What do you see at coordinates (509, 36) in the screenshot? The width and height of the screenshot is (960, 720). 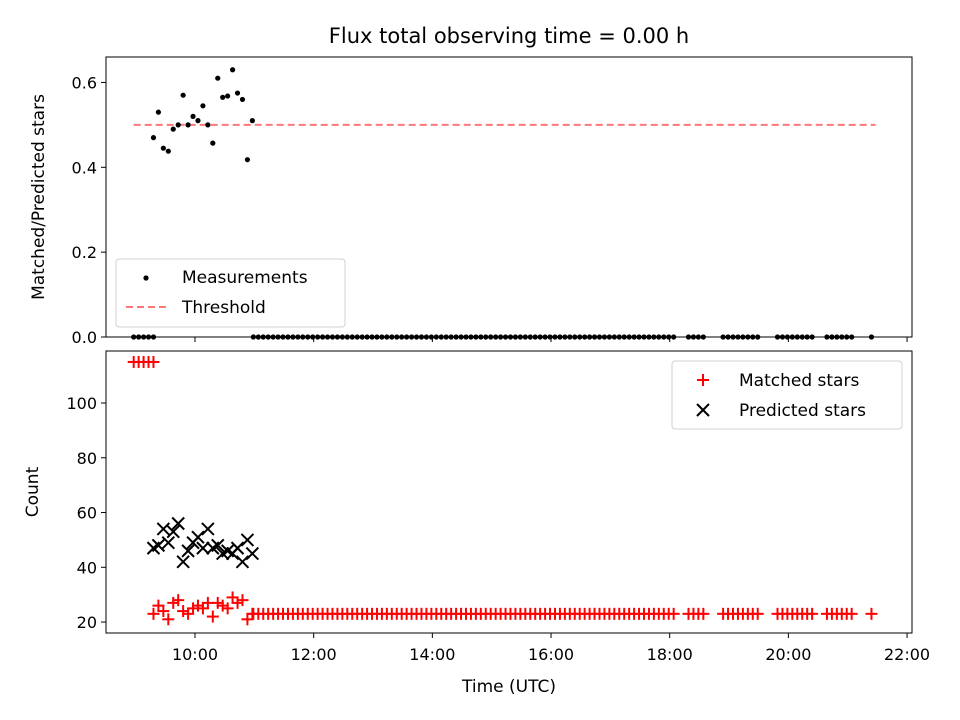 I see `chart-title: Flux total observing time = 0.00 h` at bounding box center [509, 36].